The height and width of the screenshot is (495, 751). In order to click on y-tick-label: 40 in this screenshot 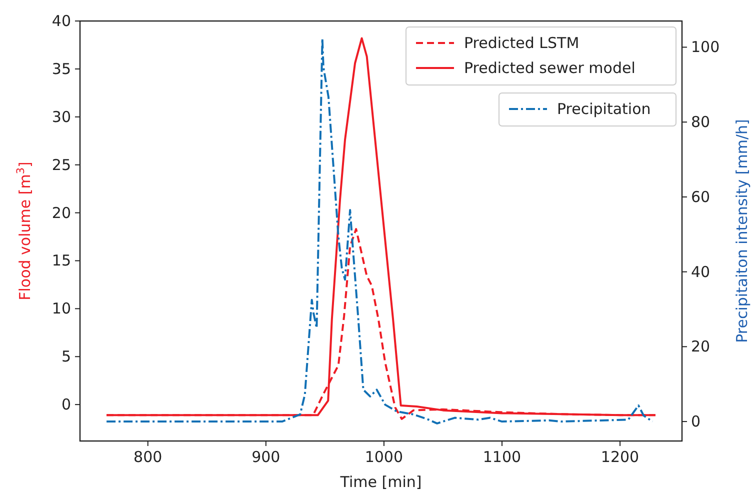, I will do `click(61, 21)`.